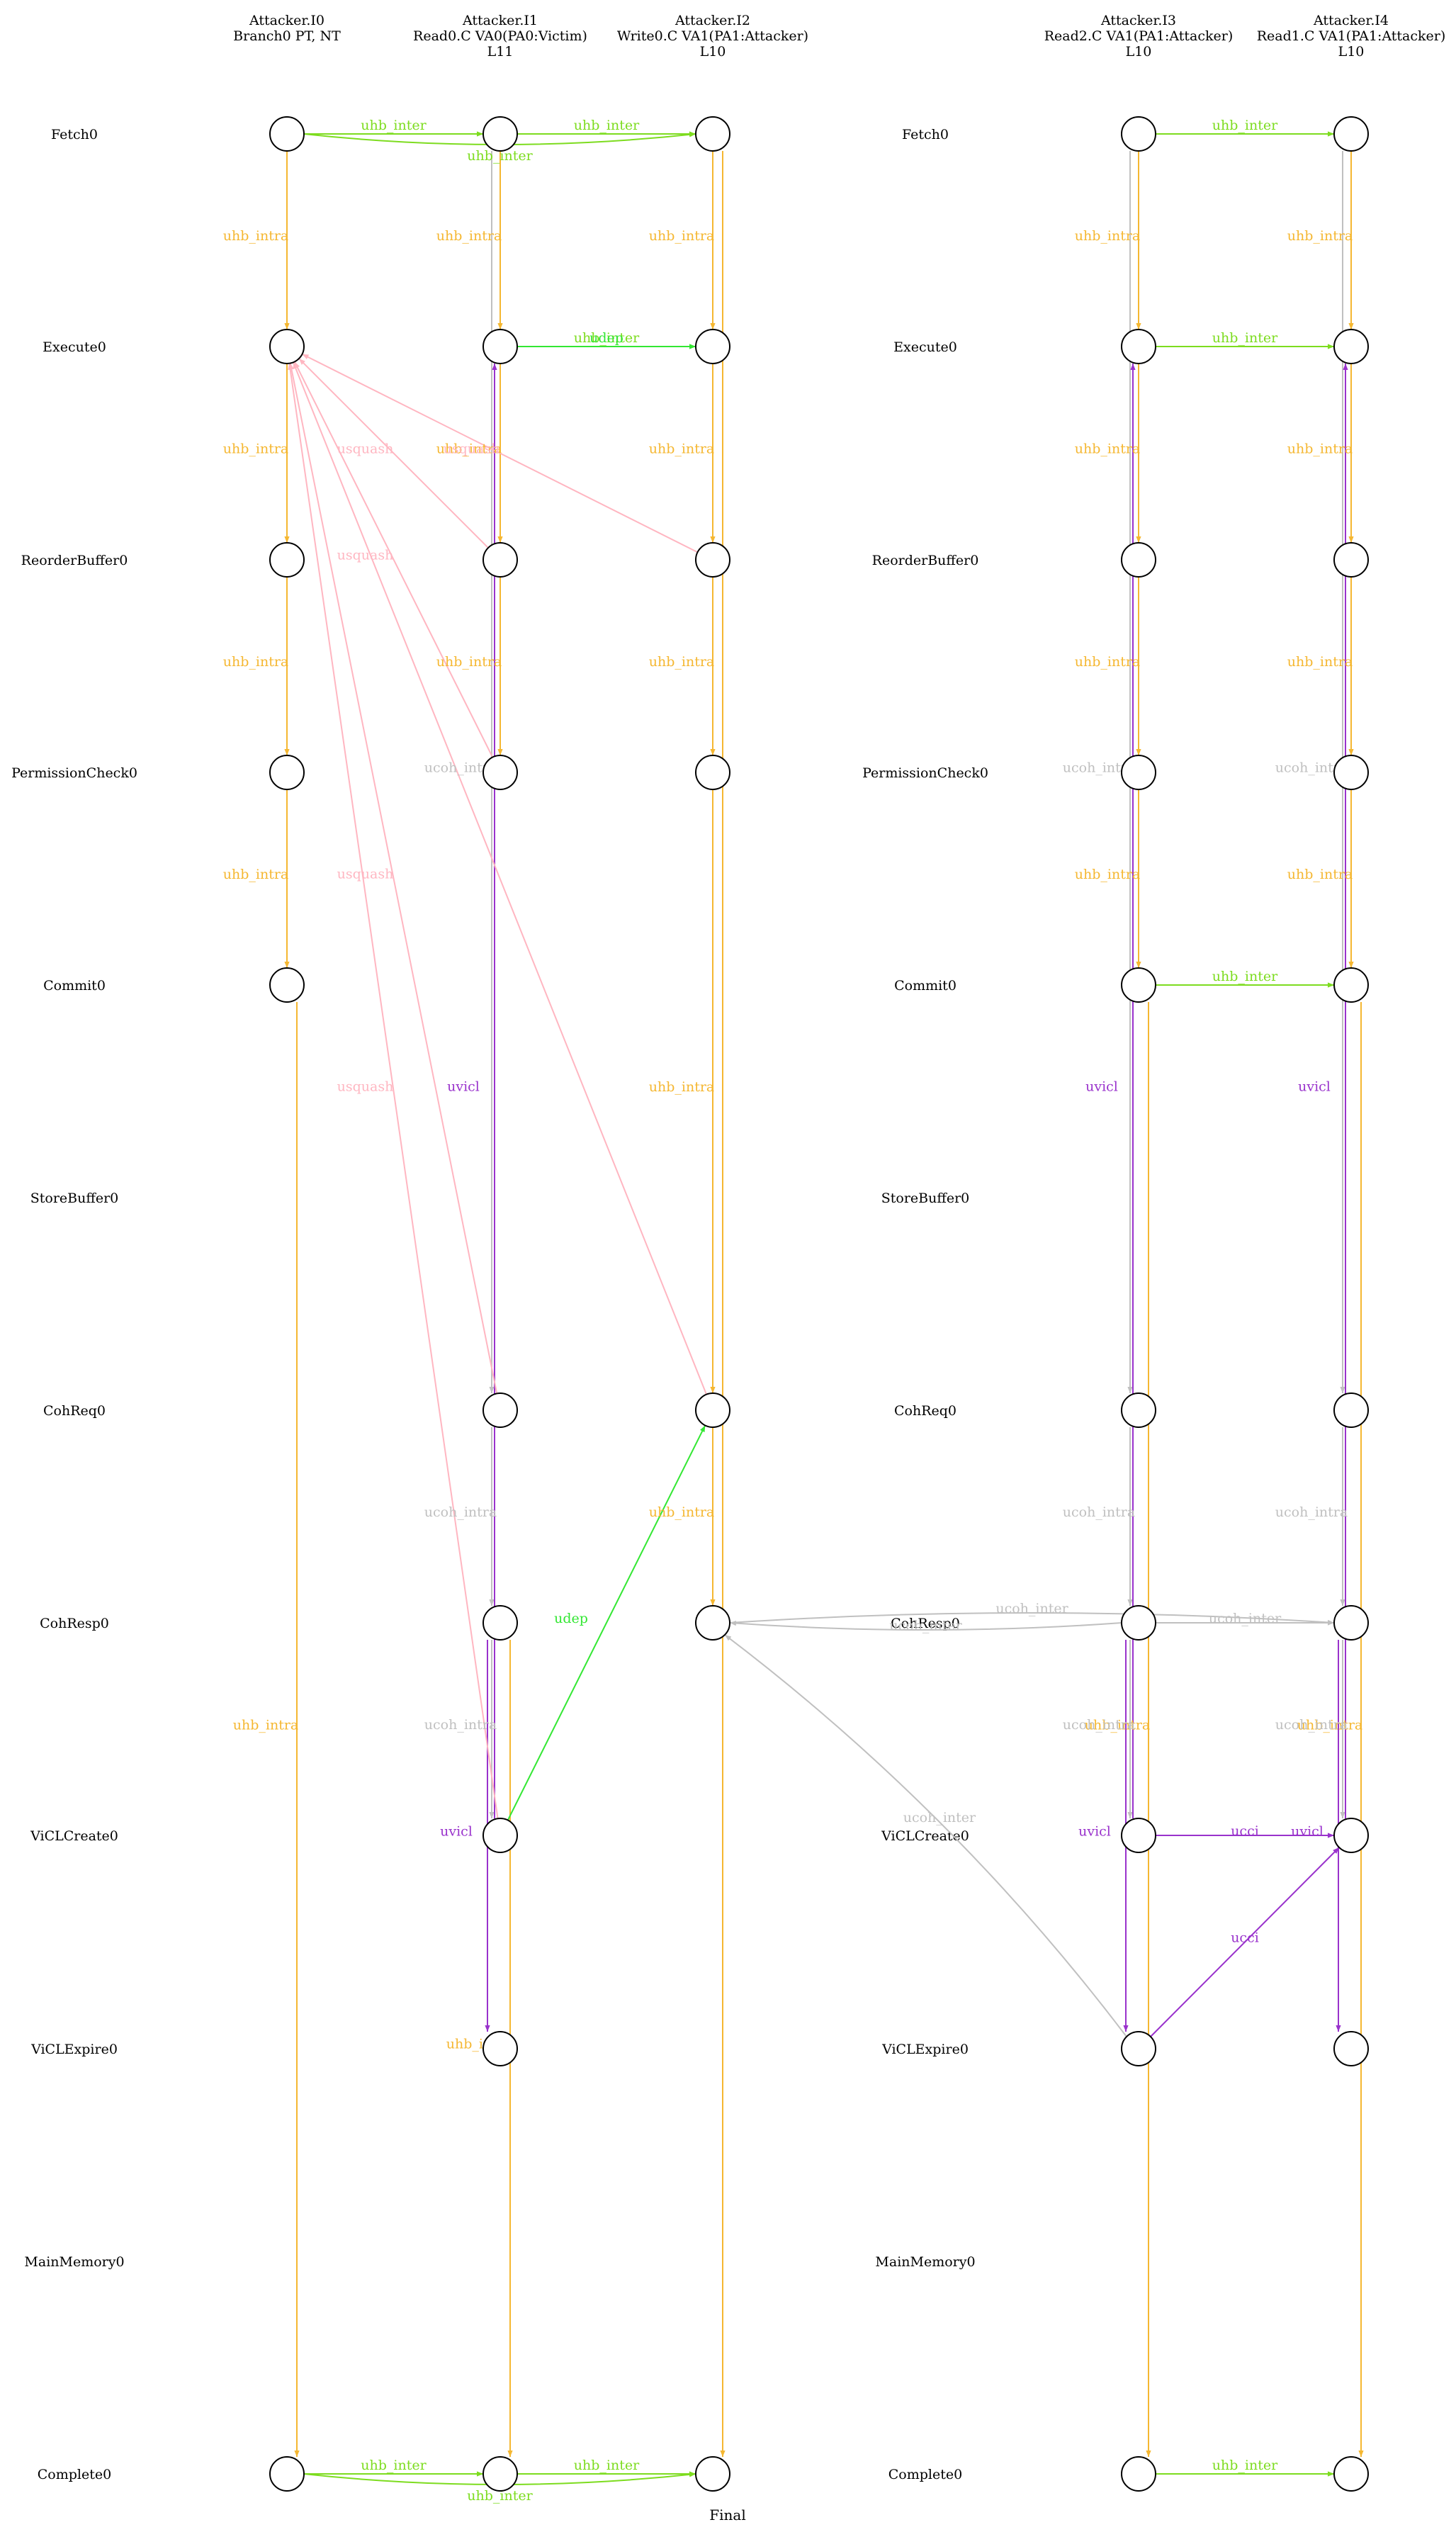 This screenshot has height=2532, width=1456. I want to click on node-c2-fetch0, so click(712, 134).